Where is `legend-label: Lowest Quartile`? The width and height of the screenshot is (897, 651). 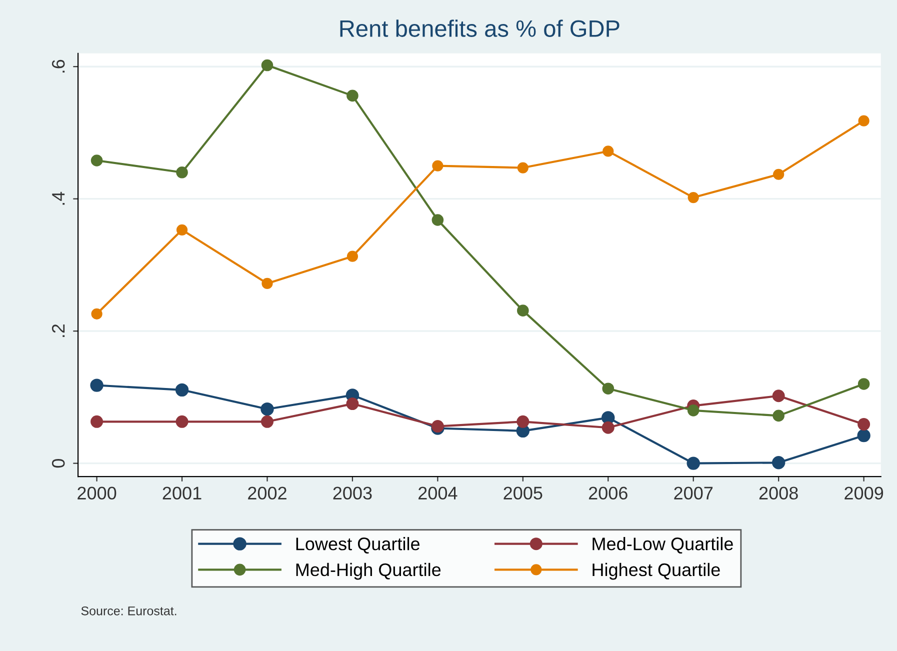
legend-label: Lowest Quartile is located at coordinates (358, 545).